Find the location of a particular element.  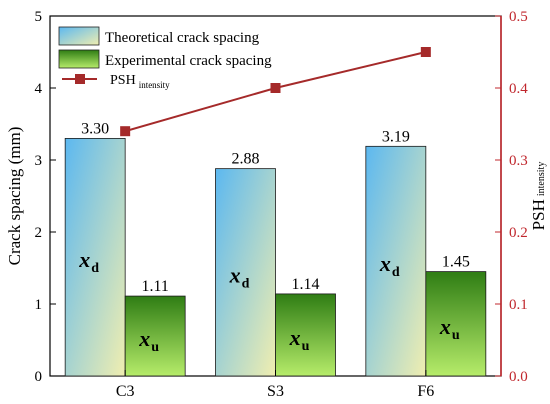

bar-experimental-s3 is located at coordinates (305, 335).